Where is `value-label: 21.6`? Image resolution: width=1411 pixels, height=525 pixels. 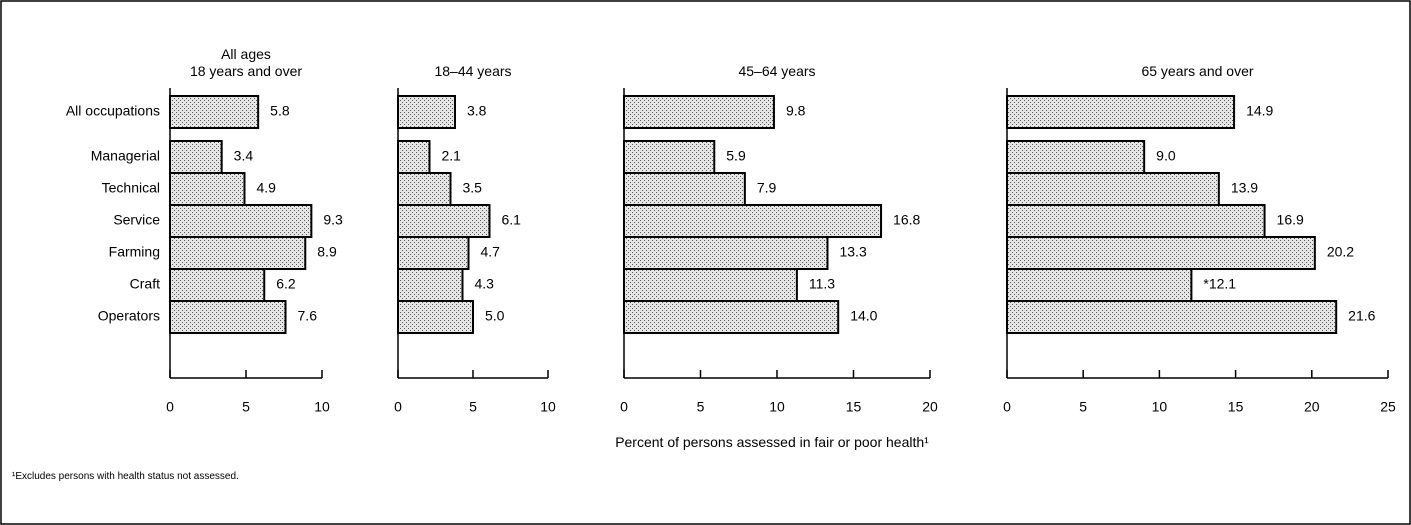
value-label: 21.6 is located at coordinates (1361, 316).